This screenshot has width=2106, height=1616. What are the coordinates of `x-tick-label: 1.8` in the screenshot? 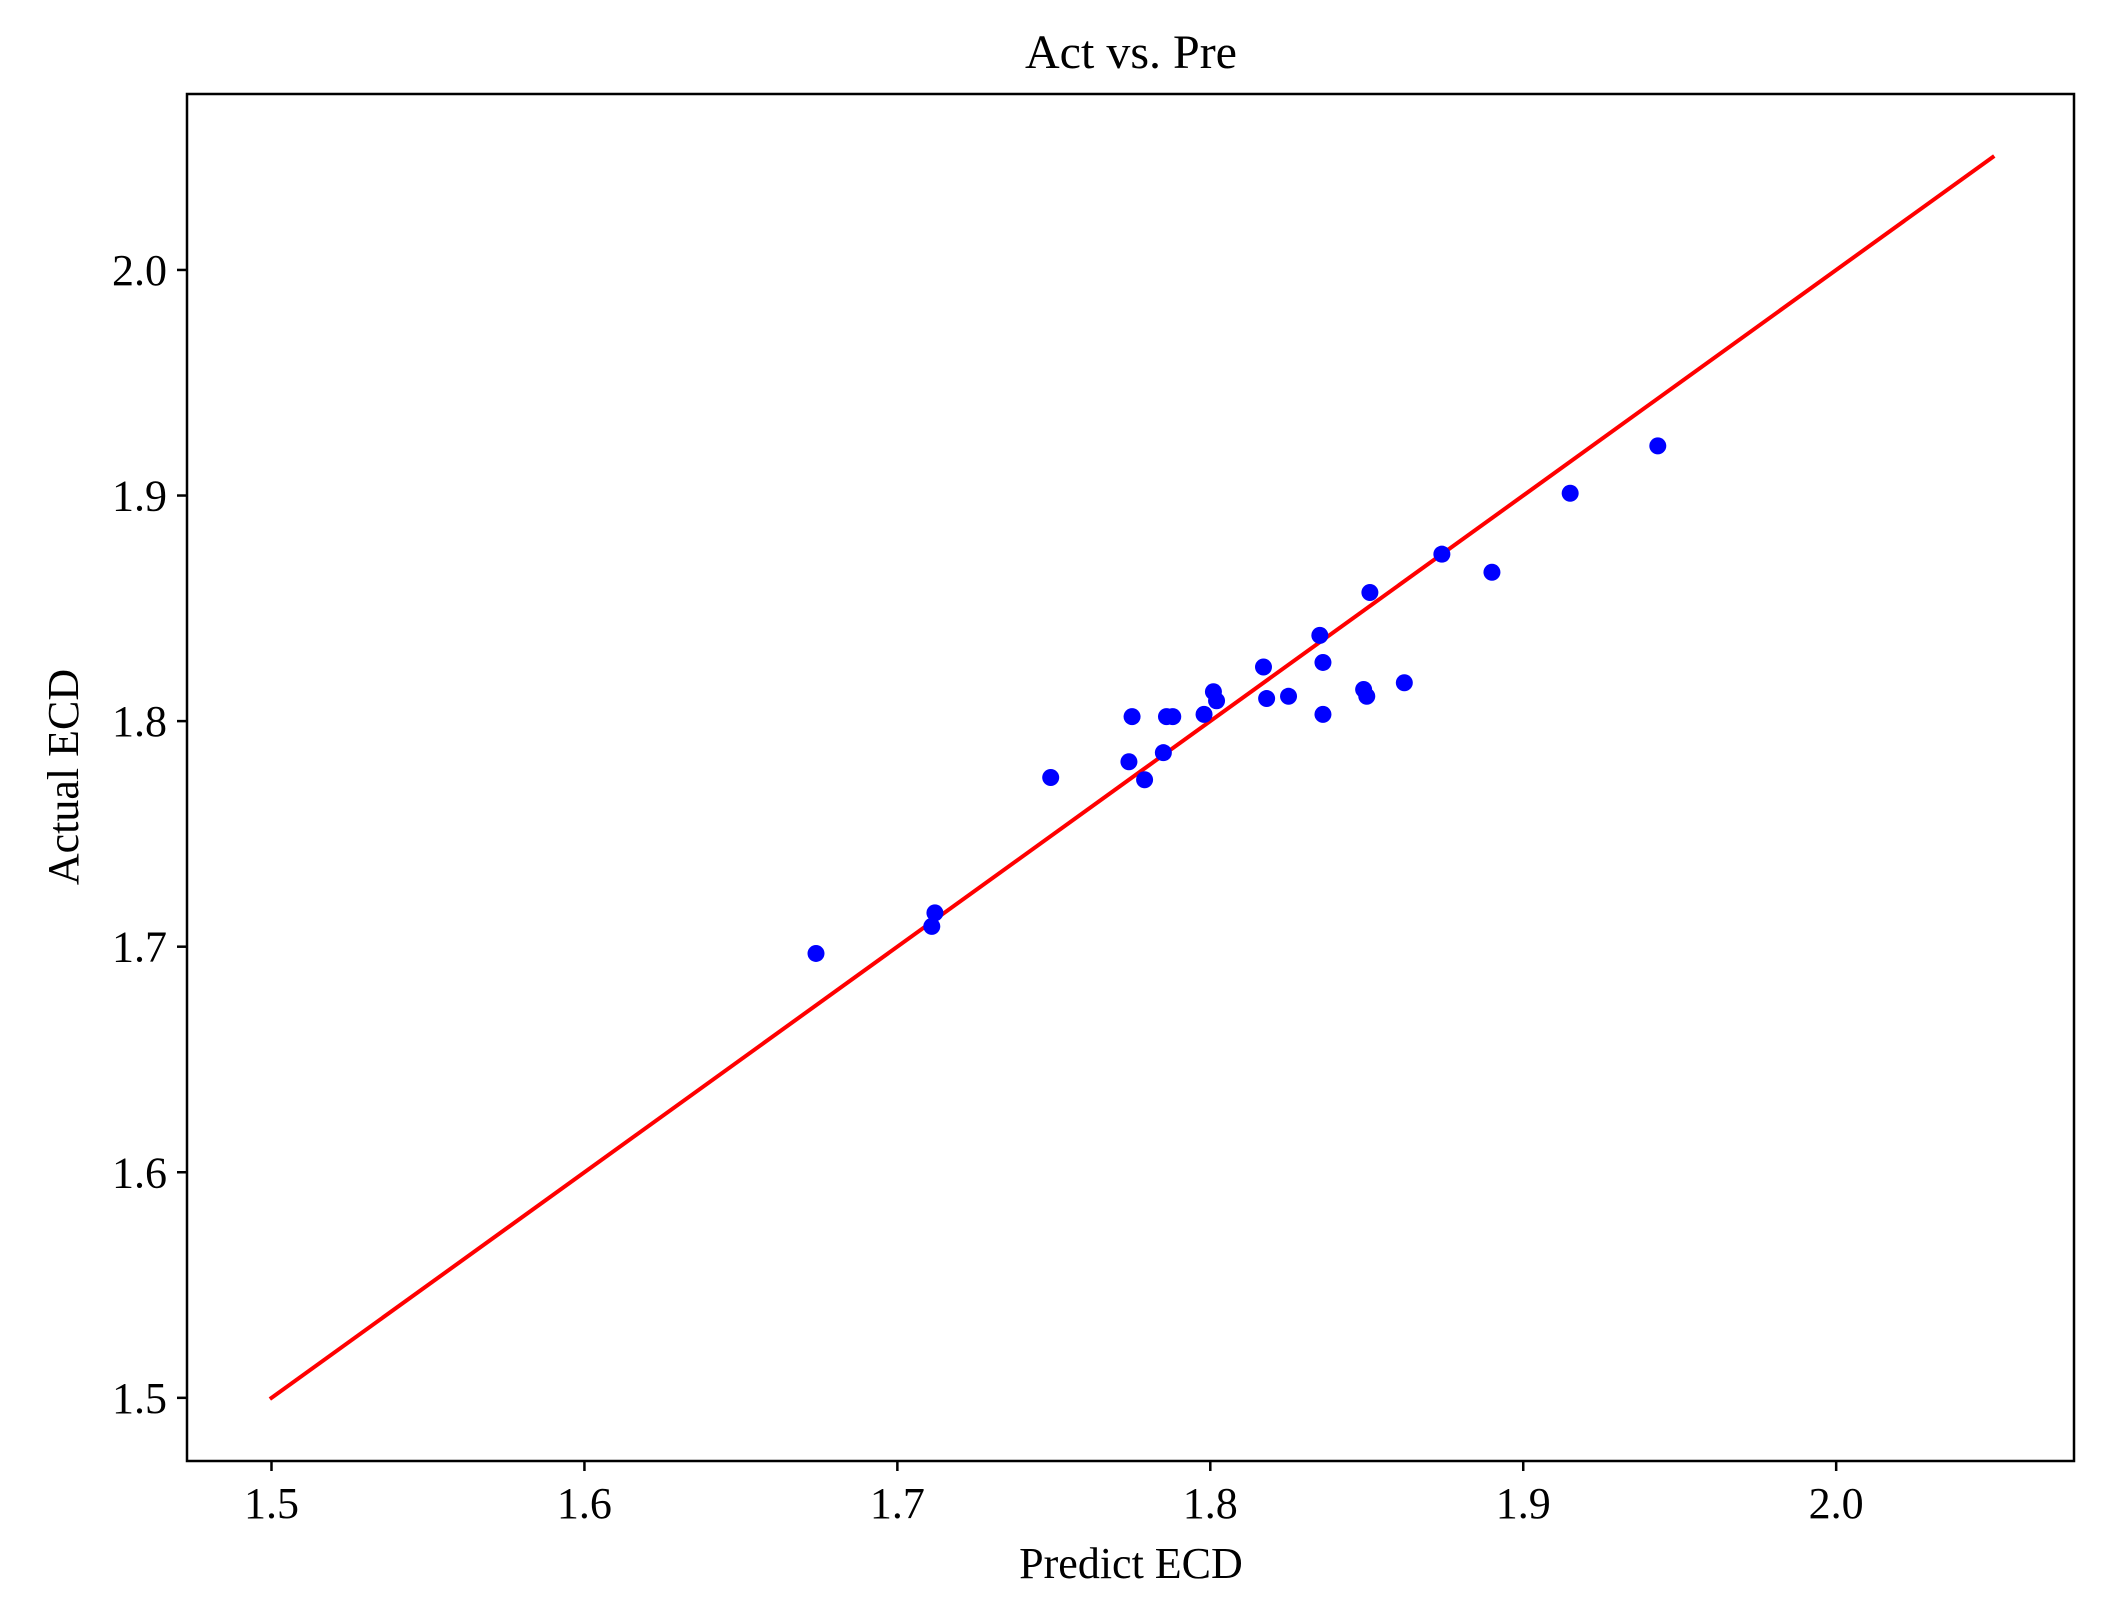 It's located at (1210, 1503).